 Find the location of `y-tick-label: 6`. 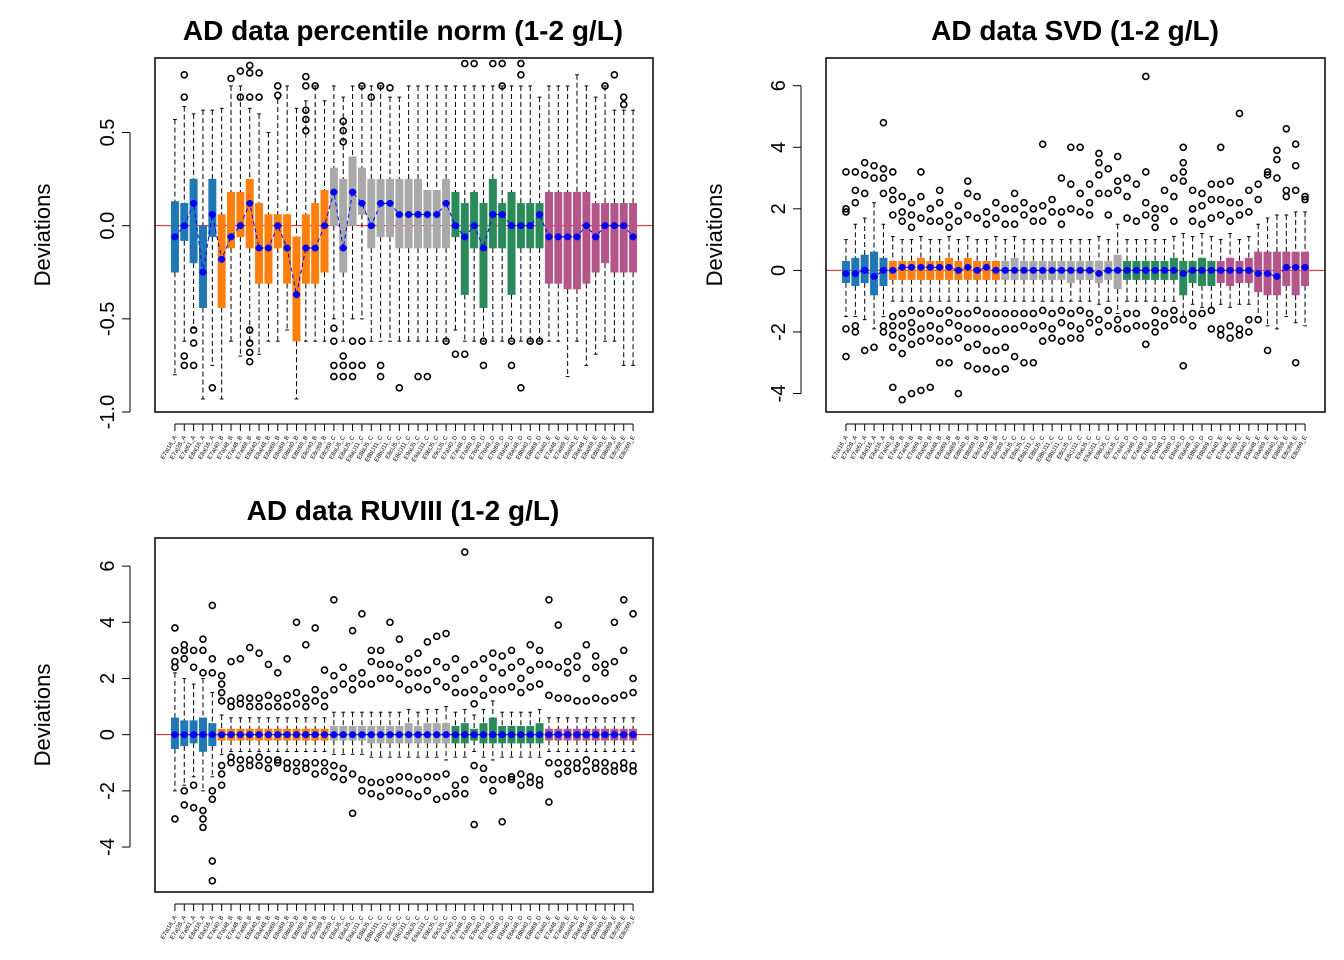

y-tick-label: 6 is located at coordinates (779, 85).